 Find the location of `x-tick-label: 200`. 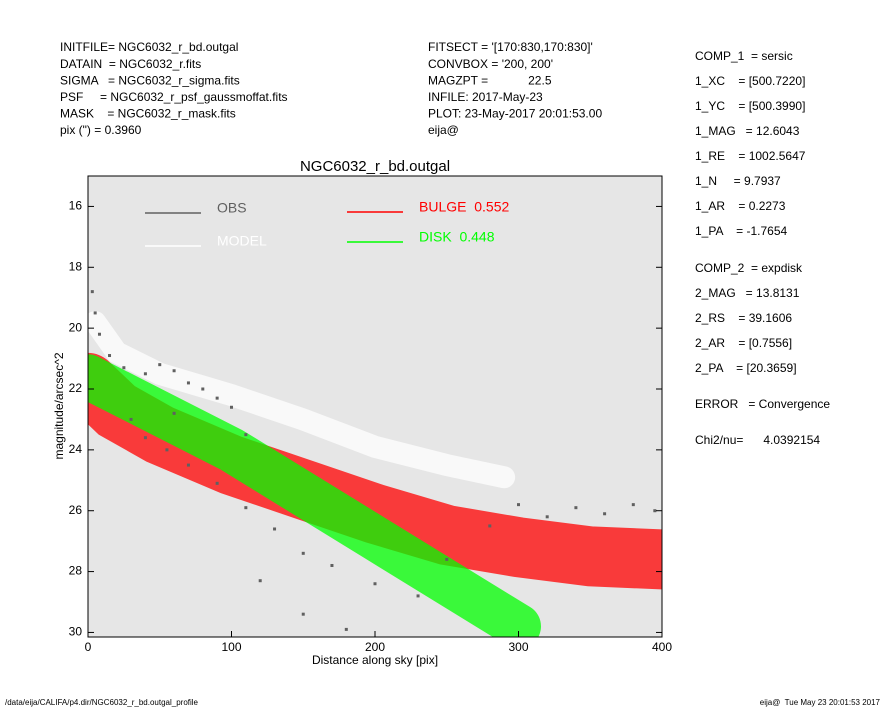

x-tick-label: 200 is located at coordinates (375, 647).